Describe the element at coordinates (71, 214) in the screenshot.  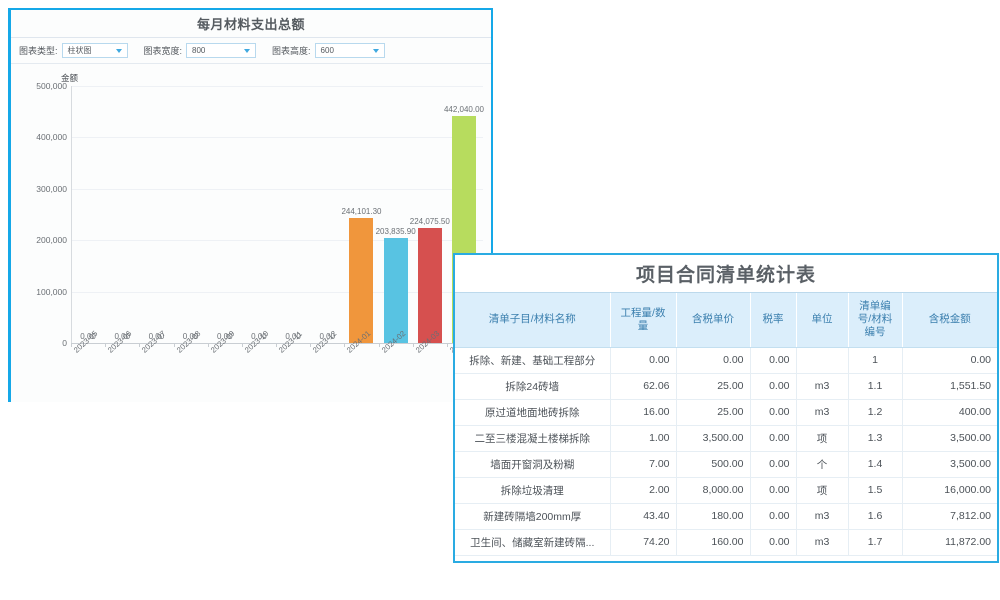
I see `y-axis-line` at that location.